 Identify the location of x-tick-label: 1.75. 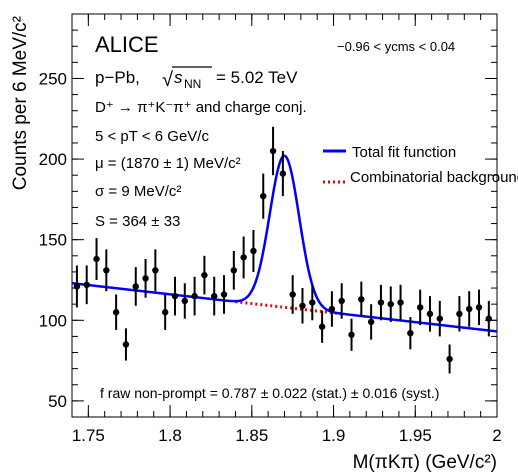
(88, 435).